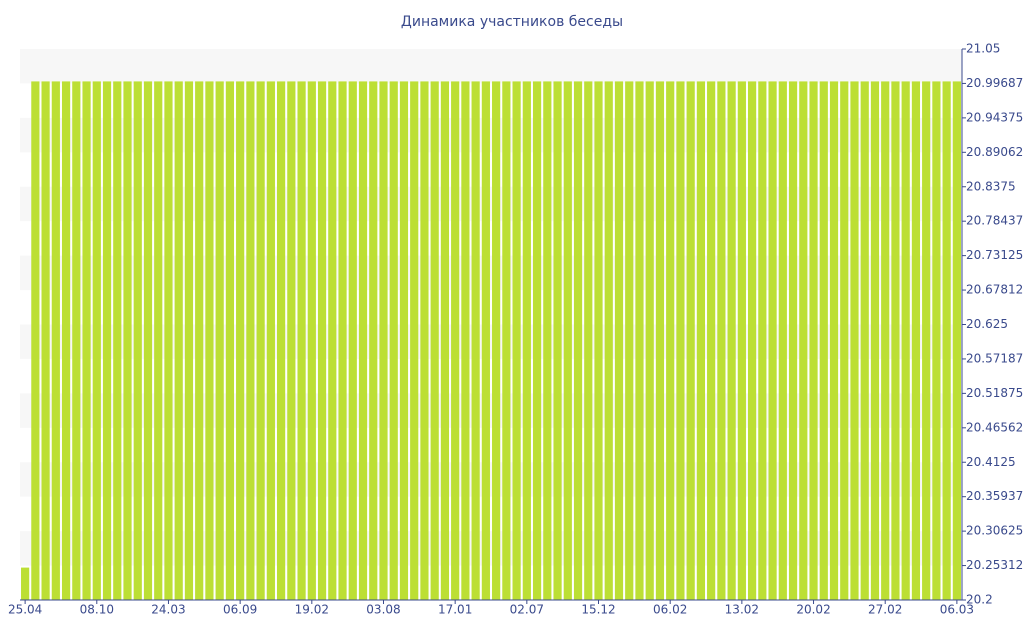 The height and width of the screenshot is (640, 1024). Describe the element at coordinates (994, 152) in the screenshot. I see `y-tick-label: 20.89062` at that location.